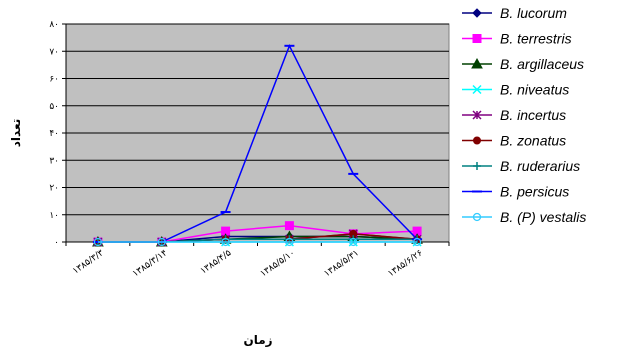  What do you see at coordinates (150, 263) in the screenshot?
I see `x-tick-label: ۱۳۸۵/۳/۱۴` at bounding box center [150, 263].